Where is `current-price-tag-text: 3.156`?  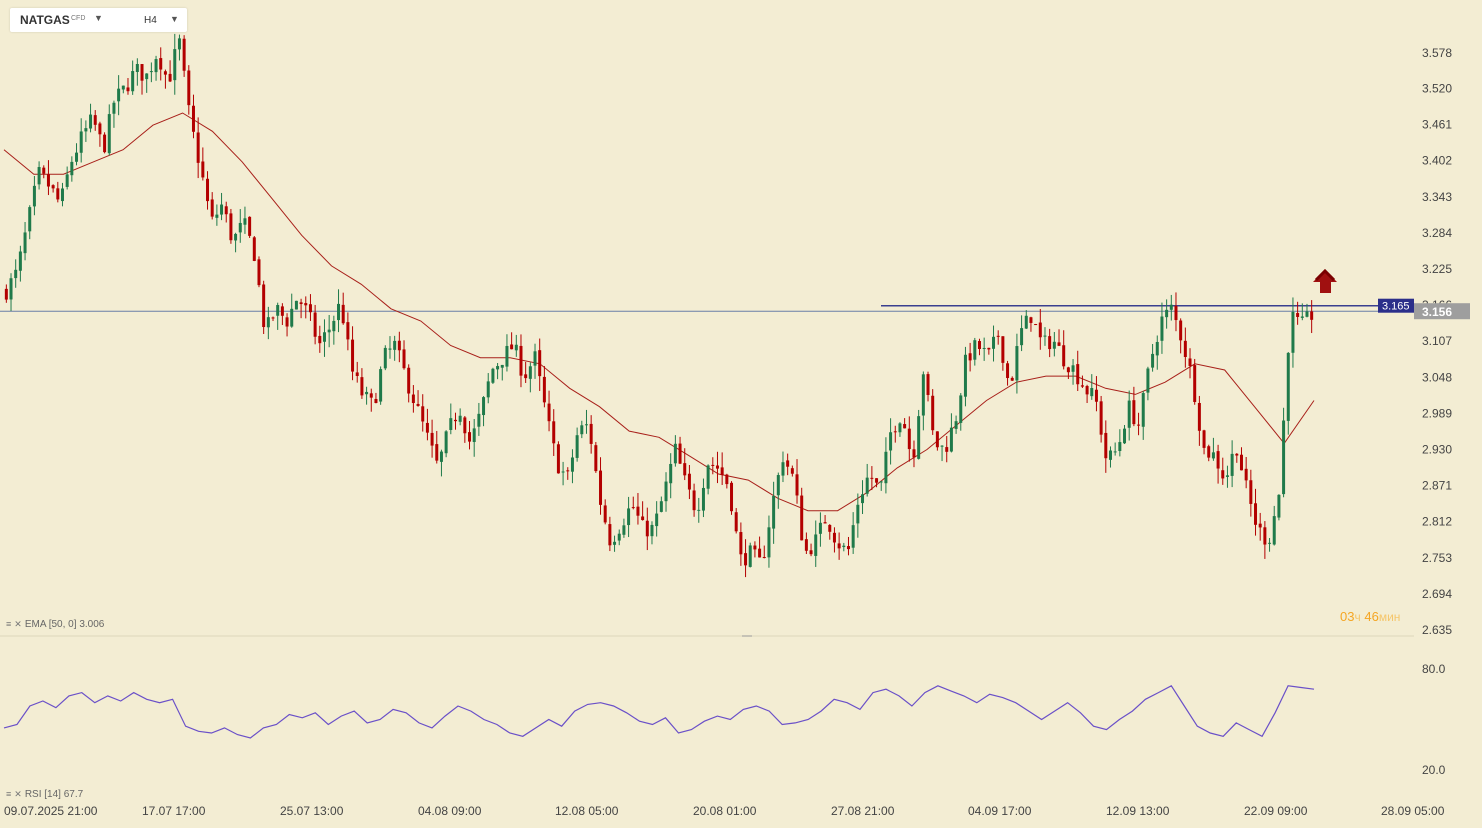
current-price-tag-text: 3.156 is located at coordinates (1437, 312).